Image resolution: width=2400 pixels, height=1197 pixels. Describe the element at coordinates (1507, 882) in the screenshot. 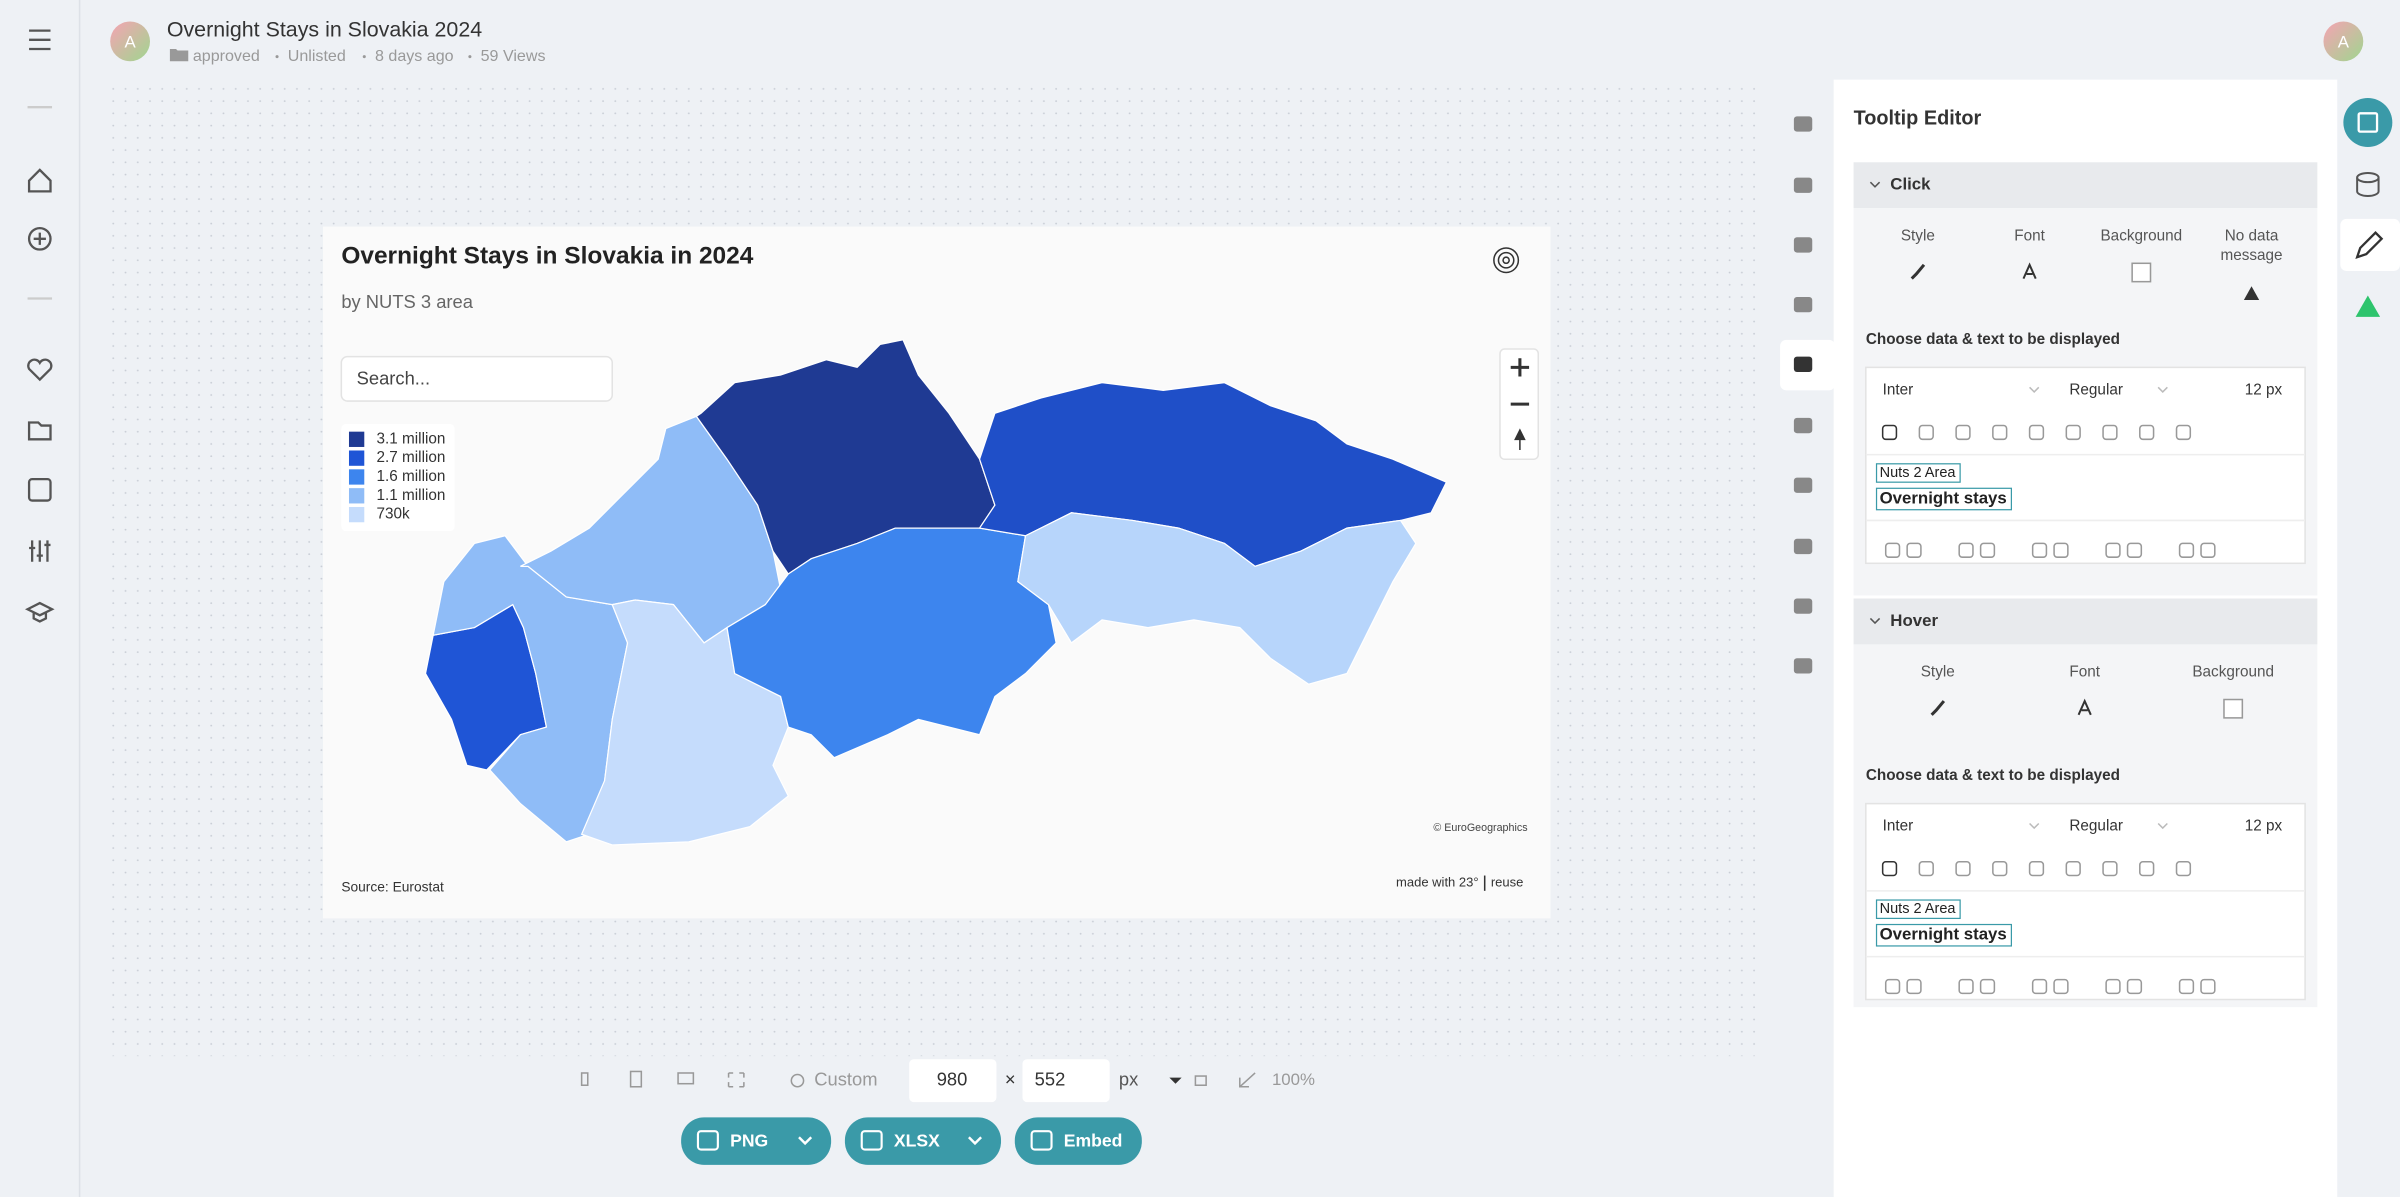

I see `reuse-link: reuse` at that location.